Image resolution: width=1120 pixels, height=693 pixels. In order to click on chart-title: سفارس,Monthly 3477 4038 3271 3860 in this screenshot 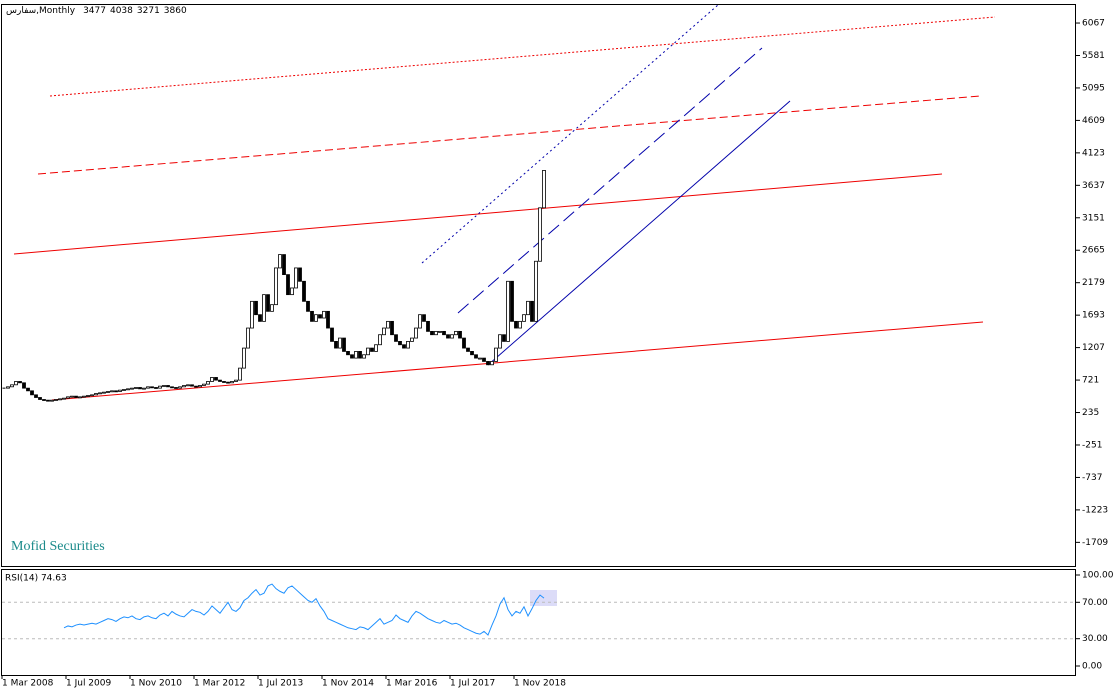, I will do `click(96, 11)`.